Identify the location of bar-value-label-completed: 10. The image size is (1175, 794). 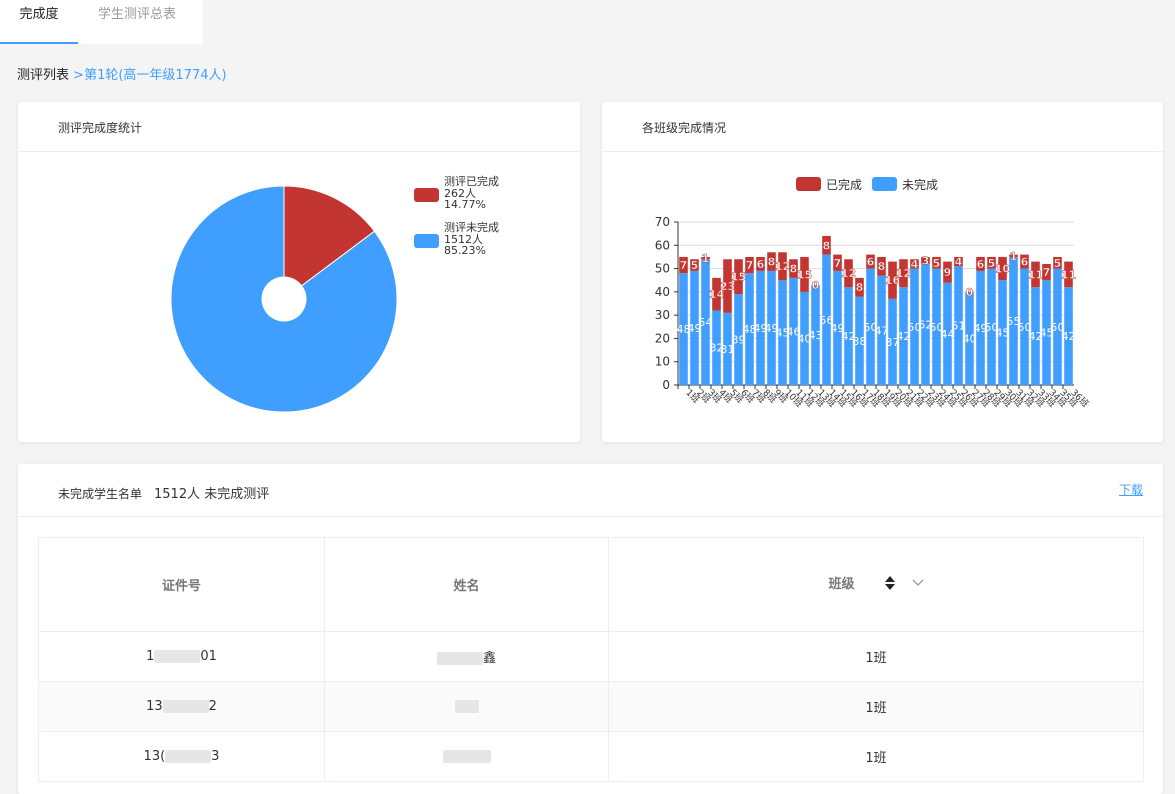
(1003, 269).